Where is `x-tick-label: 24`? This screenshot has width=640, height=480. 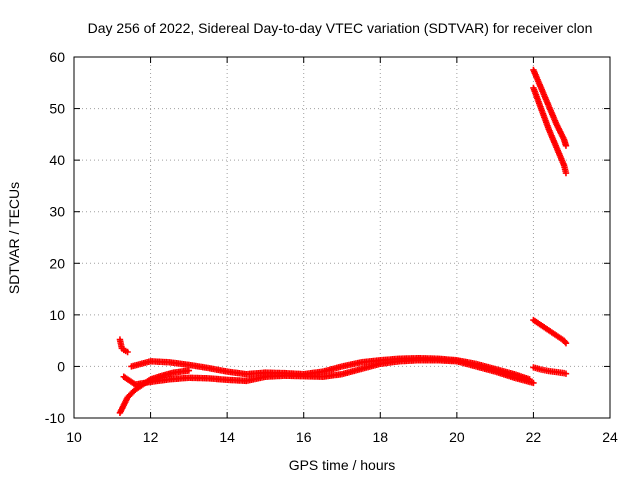 x-tick-label: 24 is located at coordinates (610, 437).